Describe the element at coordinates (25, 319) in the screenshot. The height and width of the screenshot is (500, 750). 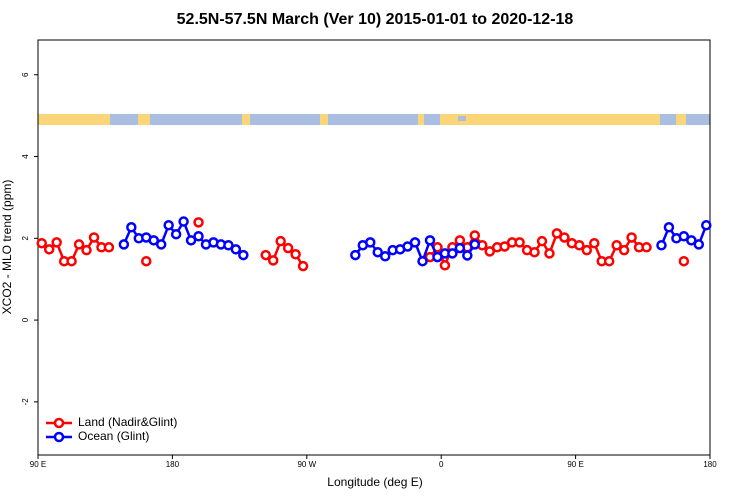
I see `y-tick-label: 0` at that location.